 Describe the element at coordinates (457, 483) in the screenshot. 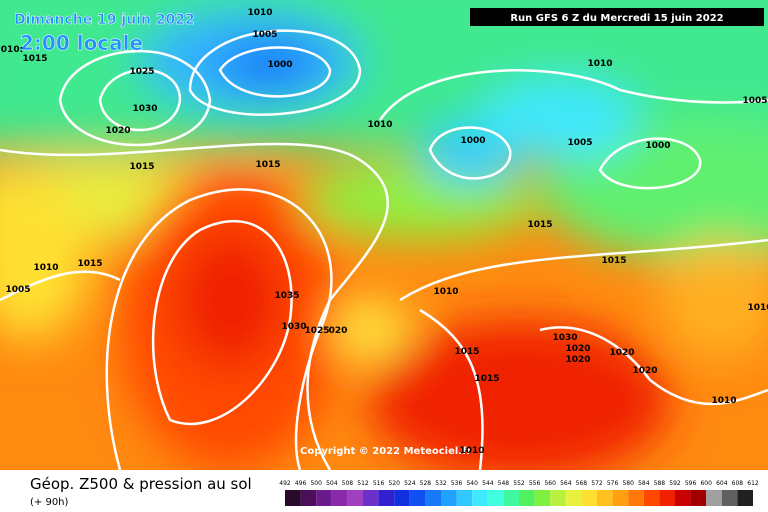

I see `scale-label: 536` at that location.